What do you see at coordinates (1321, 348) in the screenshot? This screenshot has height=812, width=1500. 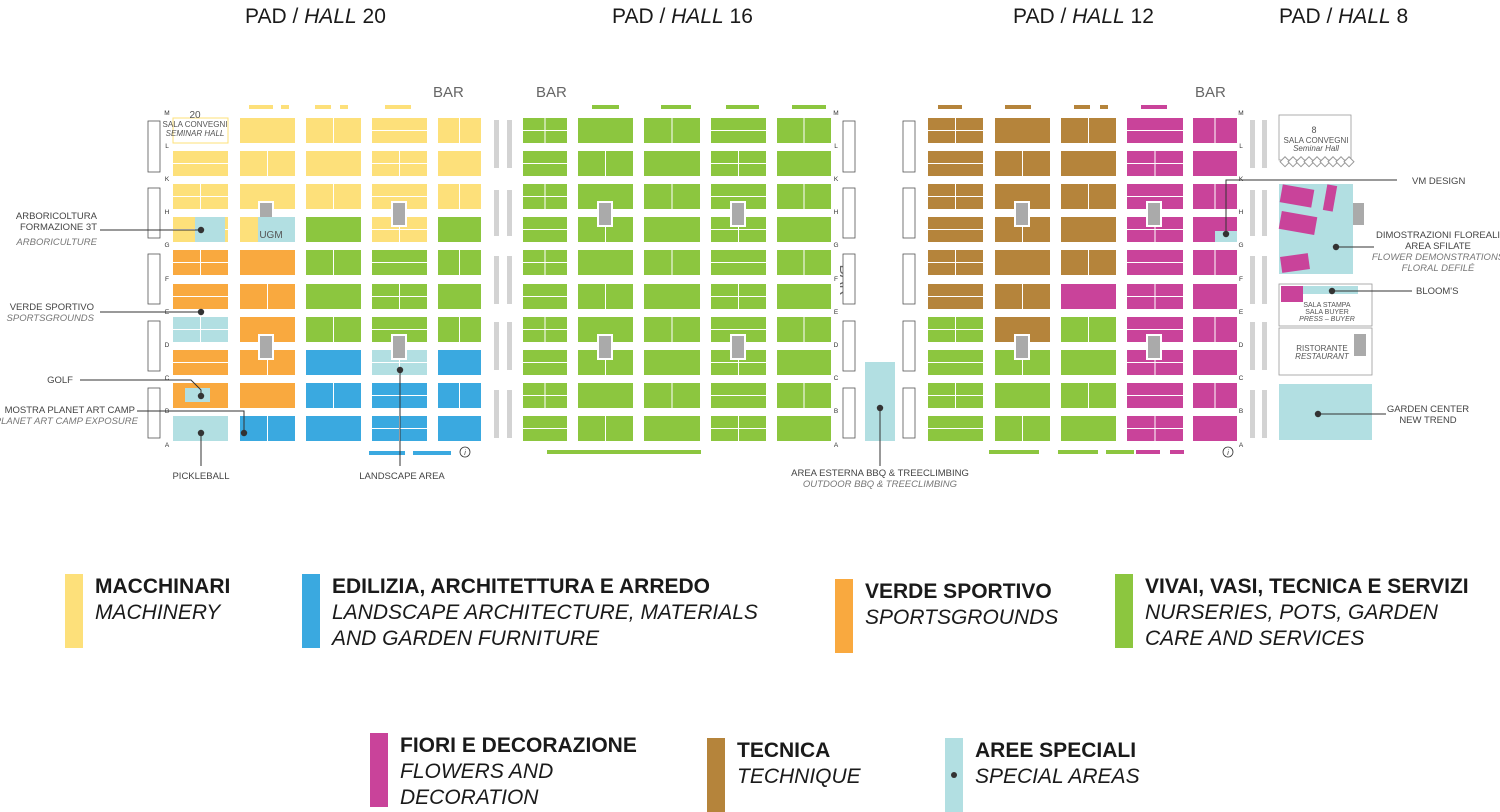 I see `restaurant-label: RISTORANTE` at bounding box center [1321, 348].